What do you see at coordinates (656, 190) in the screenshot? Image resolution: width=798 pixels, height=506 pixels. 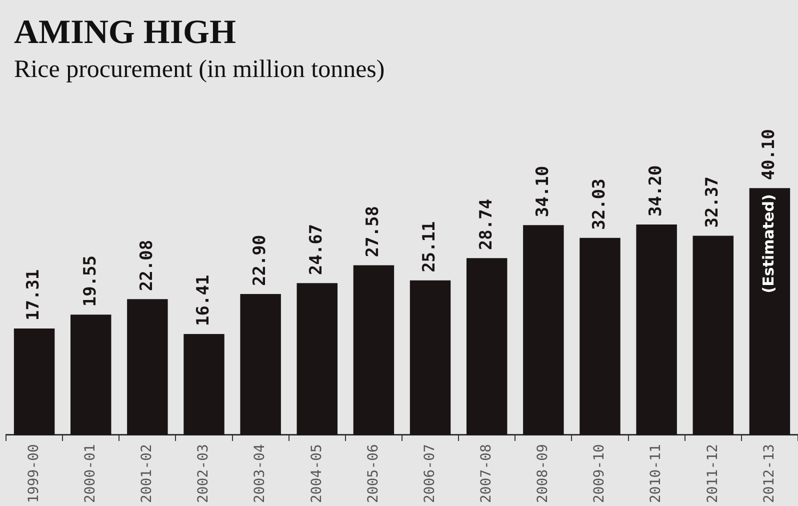 I see `data-label: 34.20` at bounding box center [656, 190].